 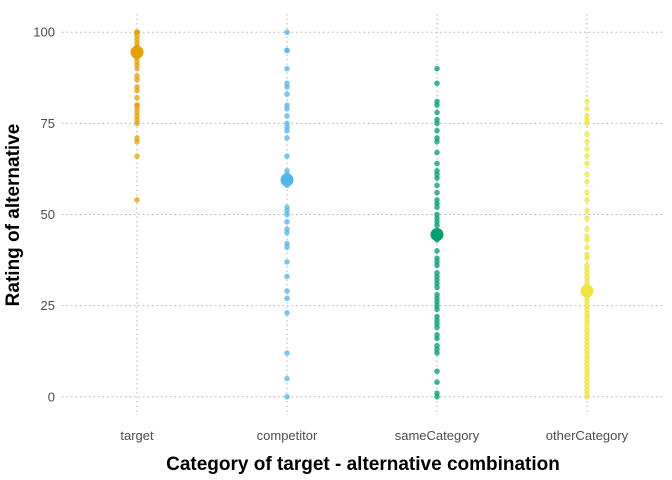 What do you see at coordinates (287, 435) in the screenshot?
I see `x-tick-label-competitor: competitor` at bounding box center [287, 435].